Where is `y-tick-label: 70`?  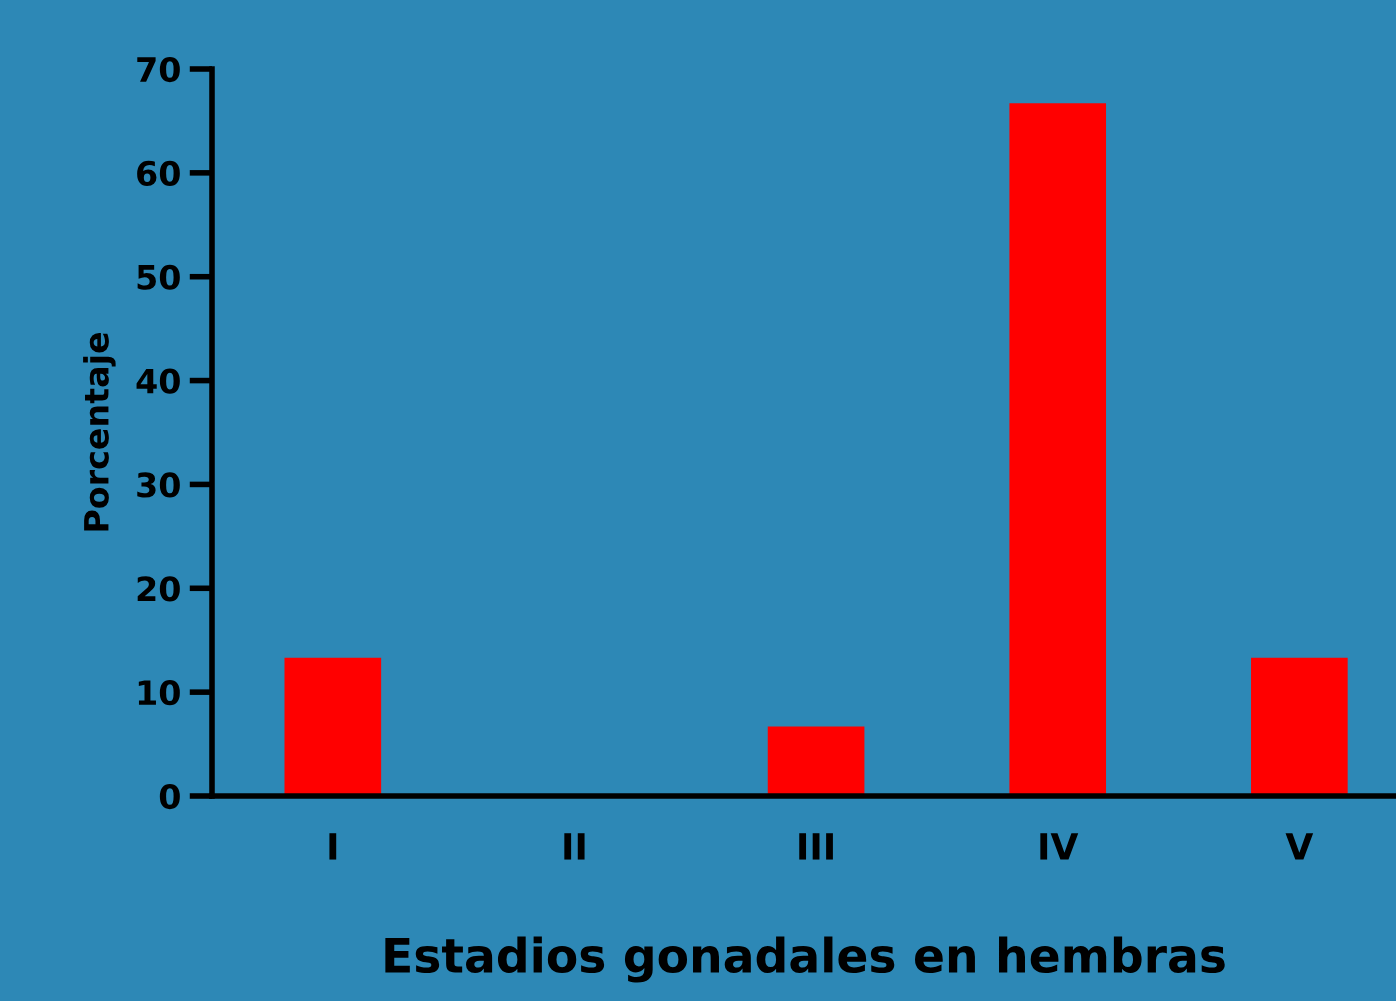 y-tick-label: 70 is located at coordinates (158, 69).